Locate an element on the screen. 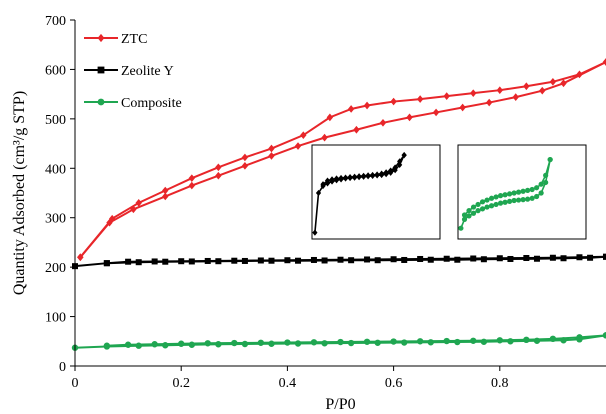  x-axis-label: P/P0 is located at coordinates (340, 404).